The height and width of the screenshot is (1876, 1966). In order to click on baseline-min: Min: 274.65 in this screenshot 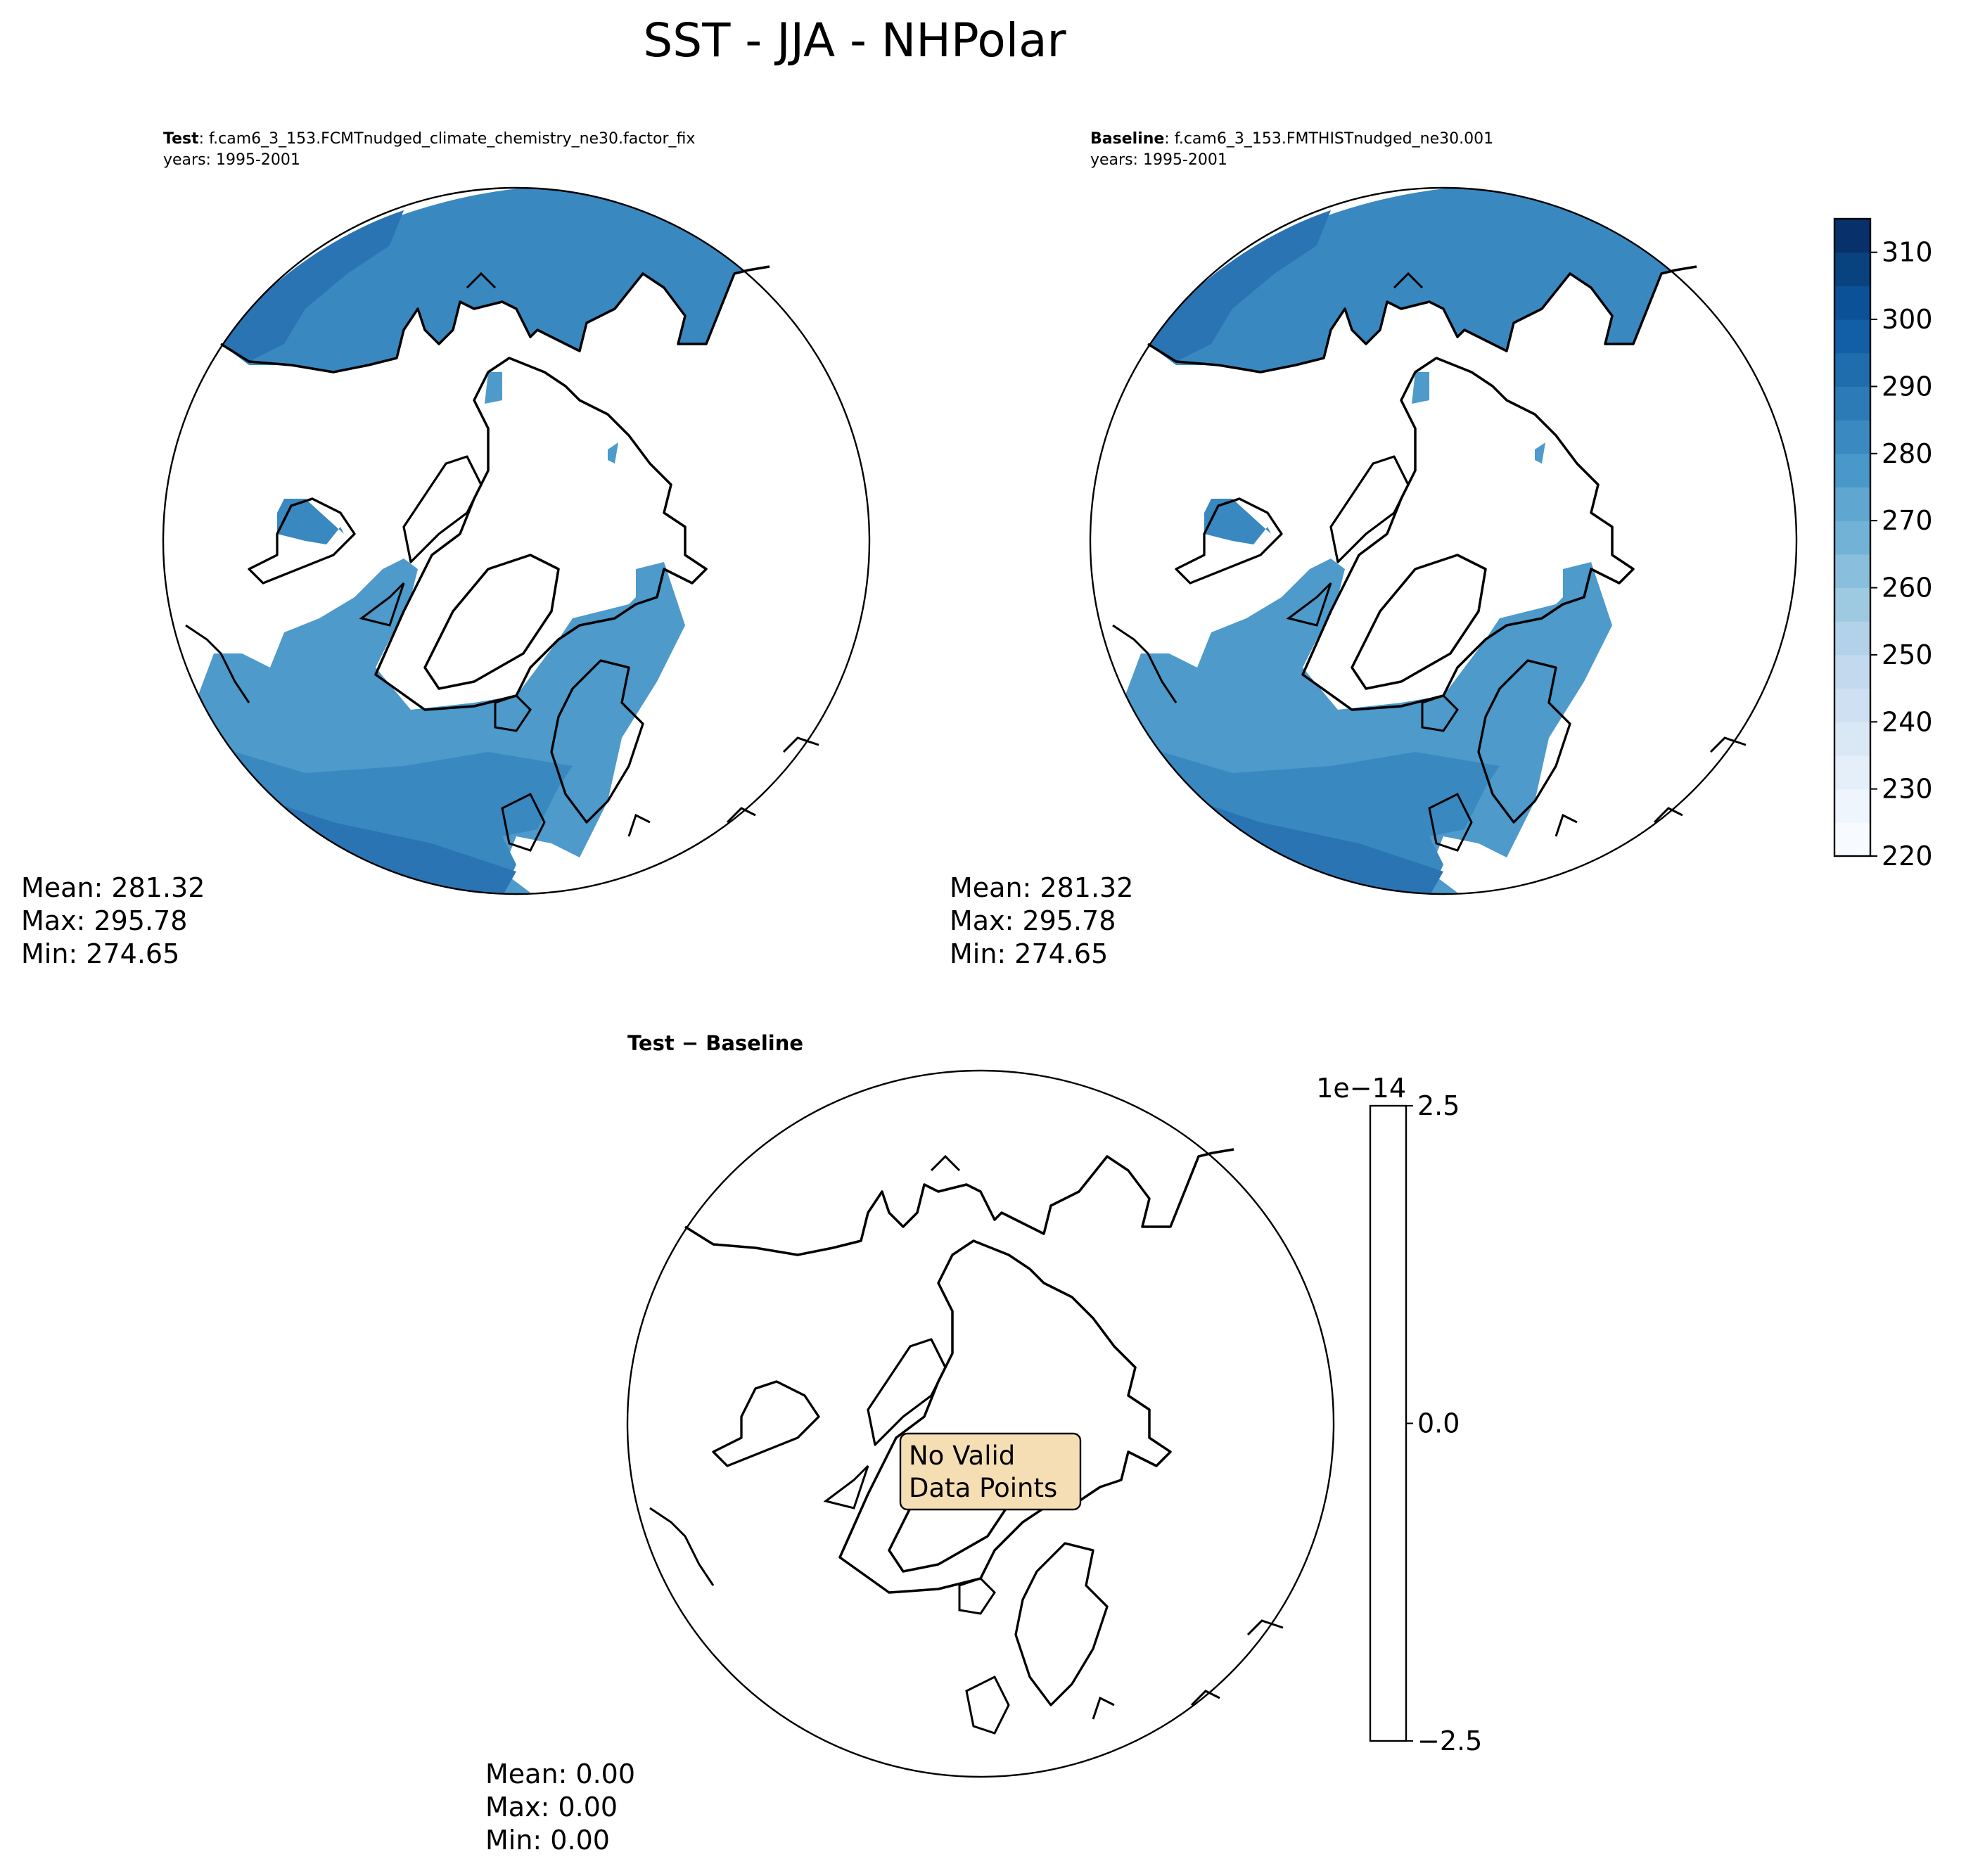, I will do `click(1029, 954)`.